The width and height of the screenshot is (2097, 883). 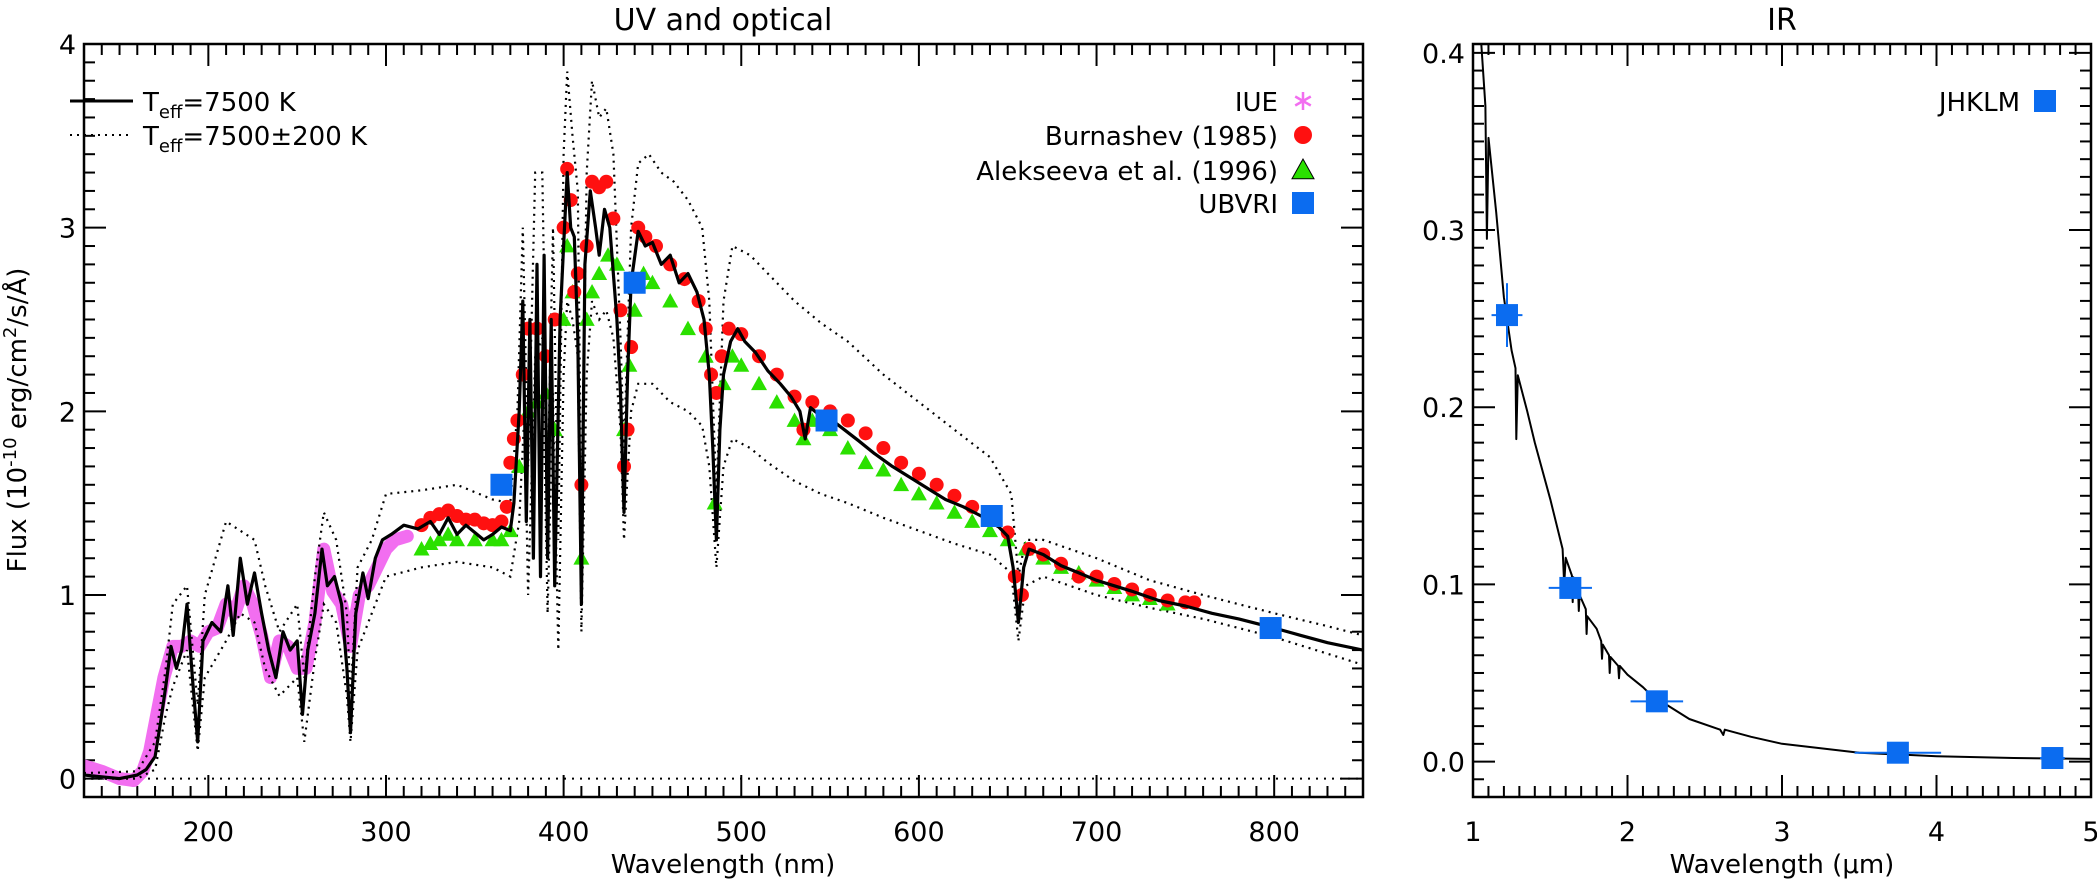 What do you see at coordinates (16, 420) in the screenshot?
I see `uv-optical-ylabel: Flux (10-10 erg/cm2/s/Å)` at bounding box center [16, 420].